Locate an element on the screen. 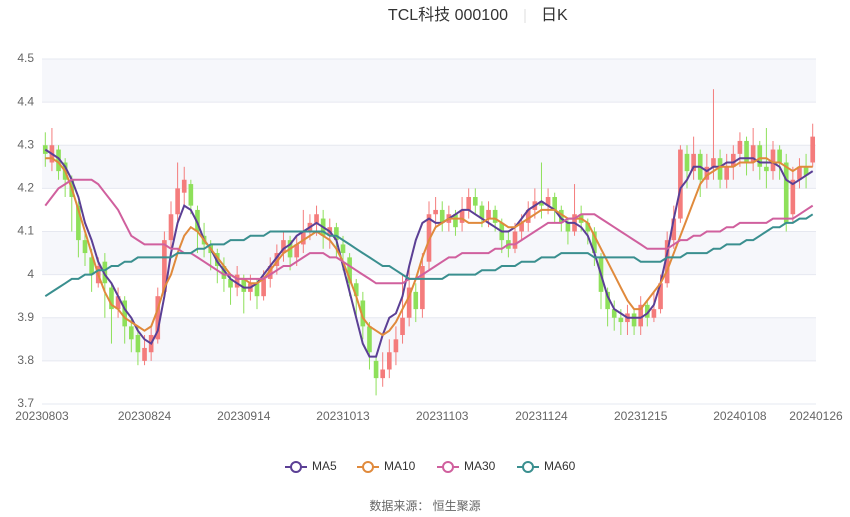 The height and width of the screenshot is (517, 850). legend-label: MA30 is located at coordinates (480, 466).